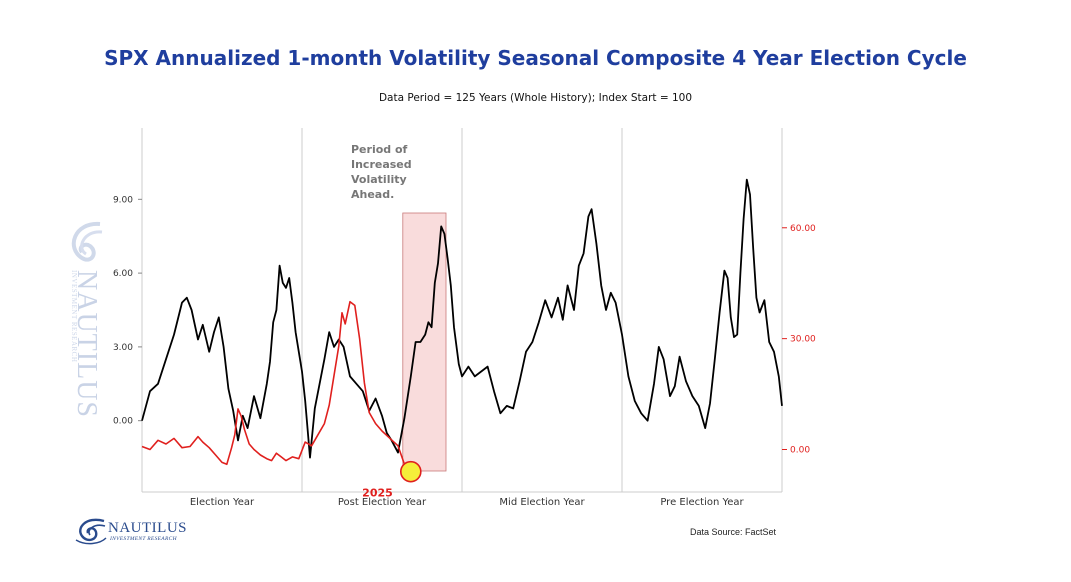  Describe the element at coordinates (377, 493) in the screenshot. I see `label-2025: 2025` at that location.